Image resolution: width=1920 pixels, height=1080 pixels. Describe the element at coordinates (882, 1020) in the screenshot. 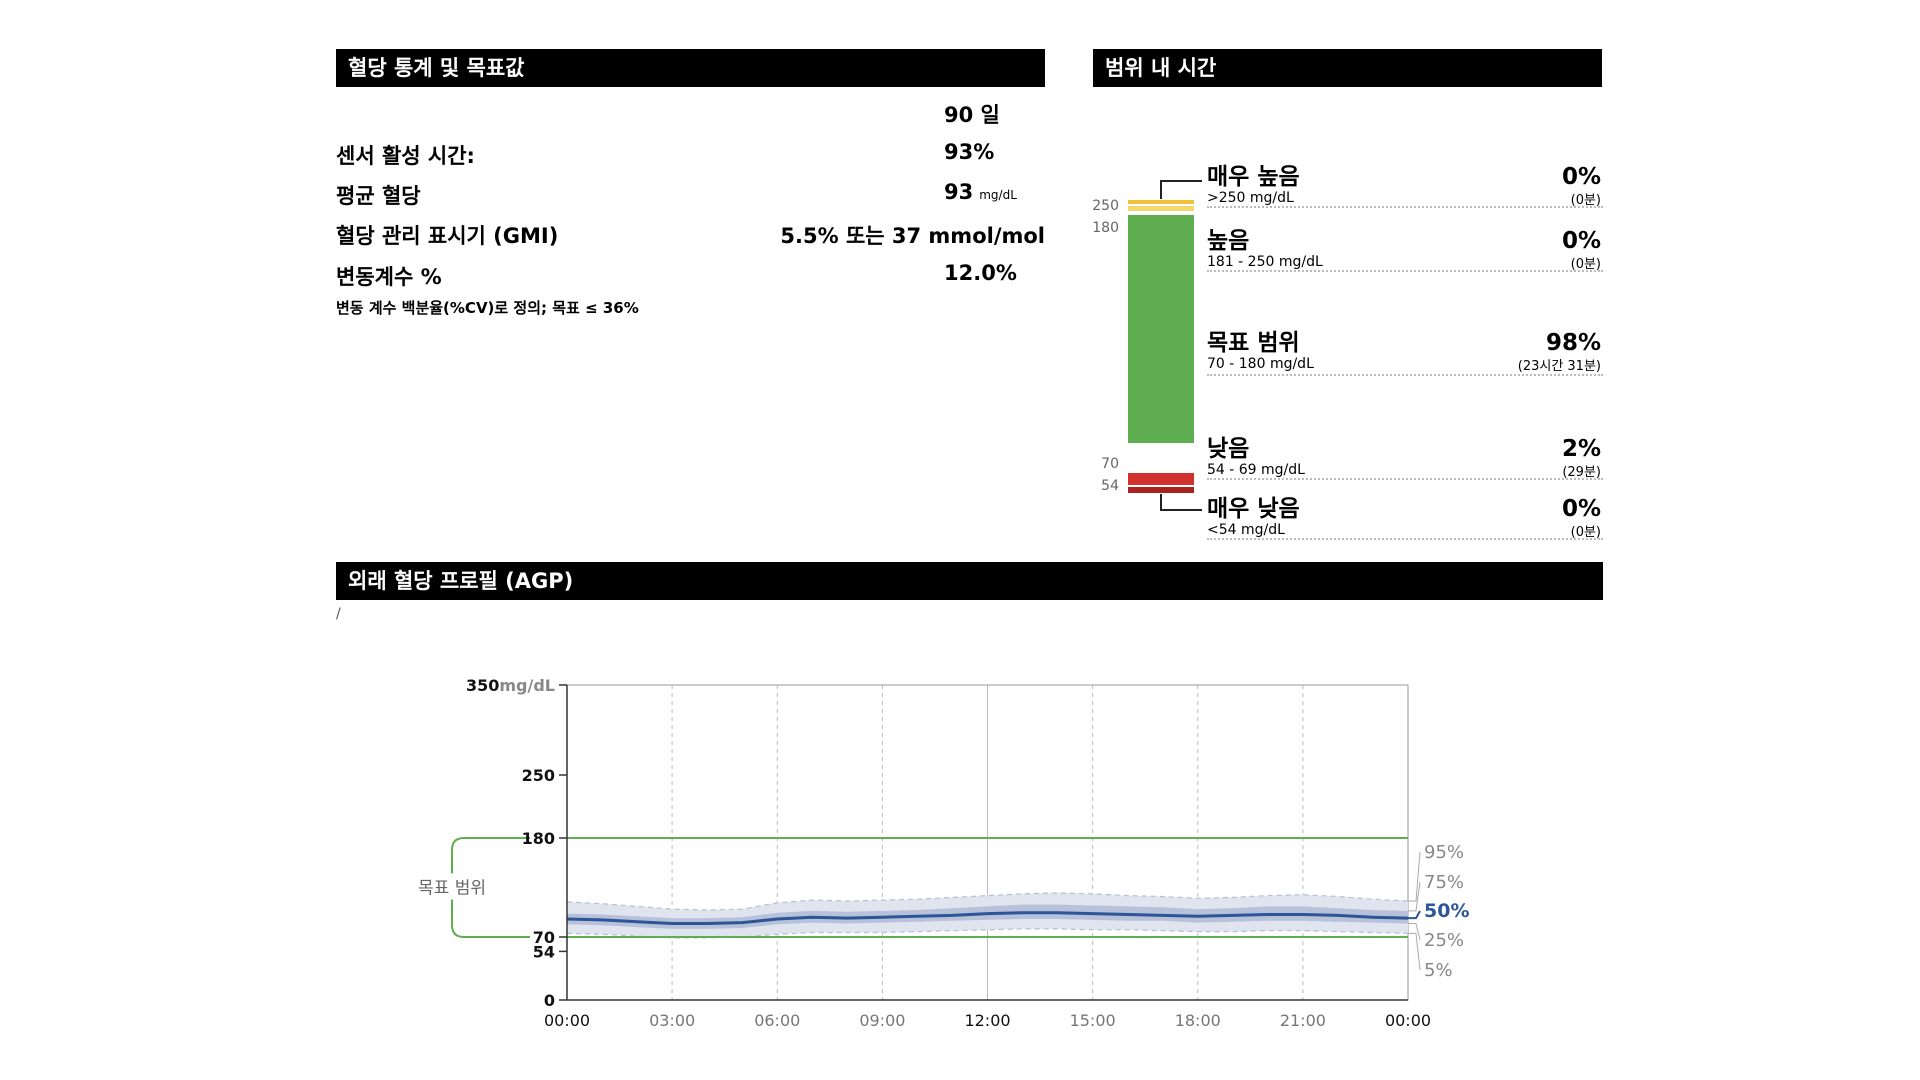

I see `agp-x-tick-label: 09:00` at that location.